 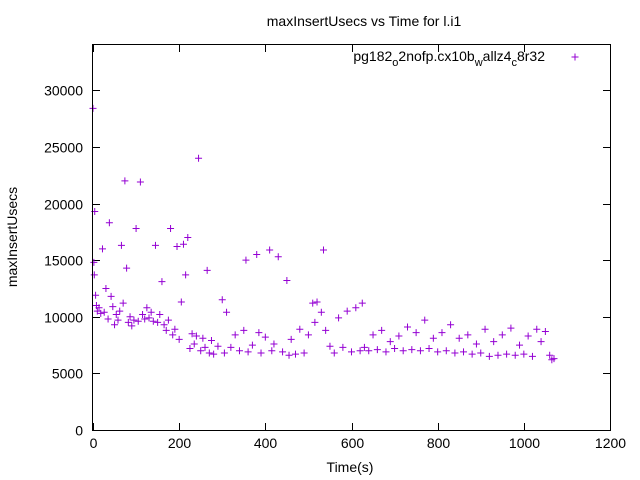 I want to click on x-tick-label: 200, so click(x=180, y=443).